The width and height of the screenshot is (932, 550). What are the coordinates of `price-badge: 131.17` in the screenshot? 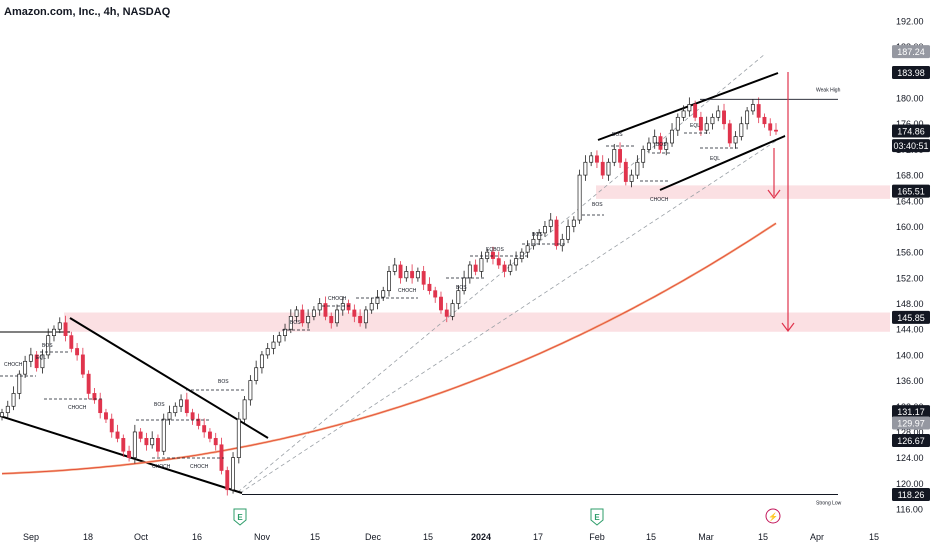 It's located at (911, 412).